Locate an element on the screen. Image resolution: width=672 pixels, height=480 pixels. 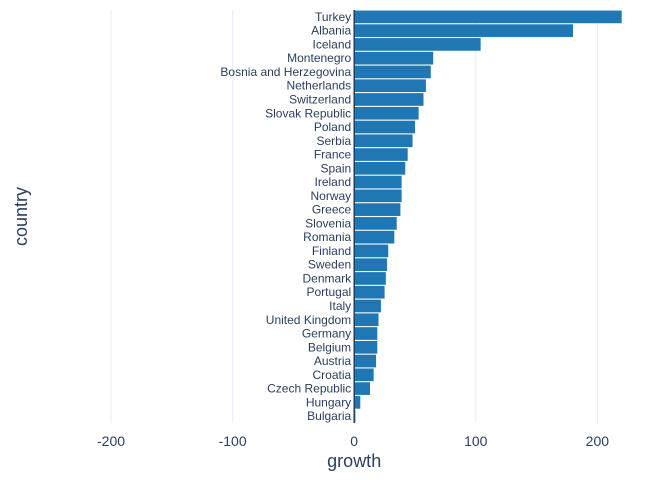
category-label: Spain is located at coordinates (335, 168).